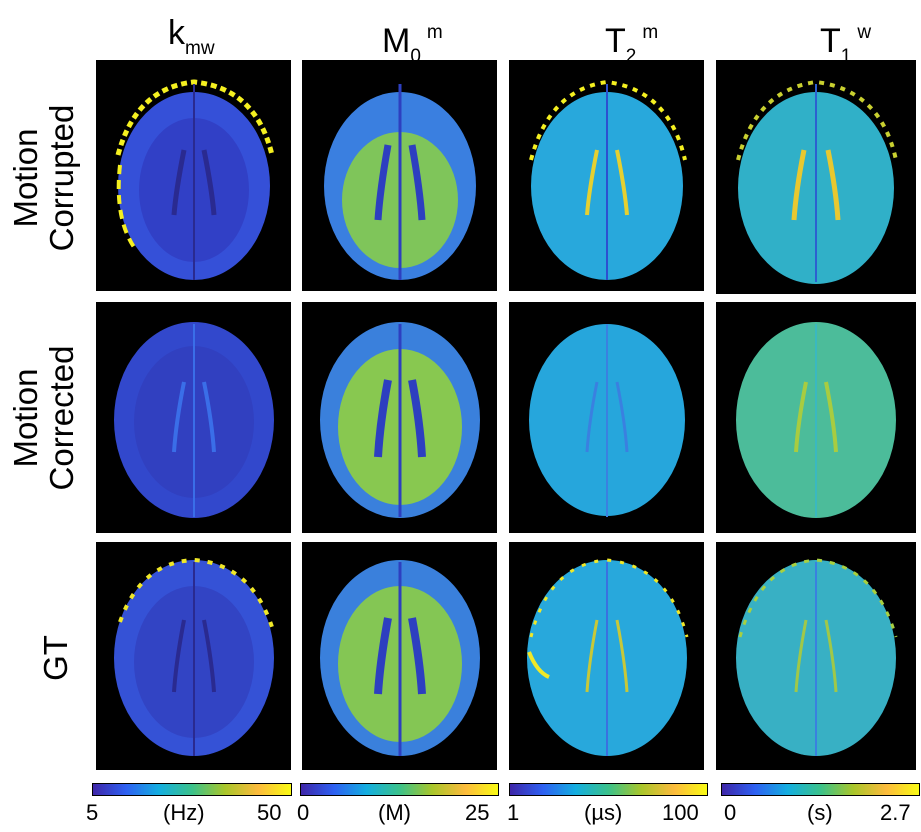 The width and height of the screenshot is (921, 832). I want to click on colorbar-m0m, so click(399, 789).